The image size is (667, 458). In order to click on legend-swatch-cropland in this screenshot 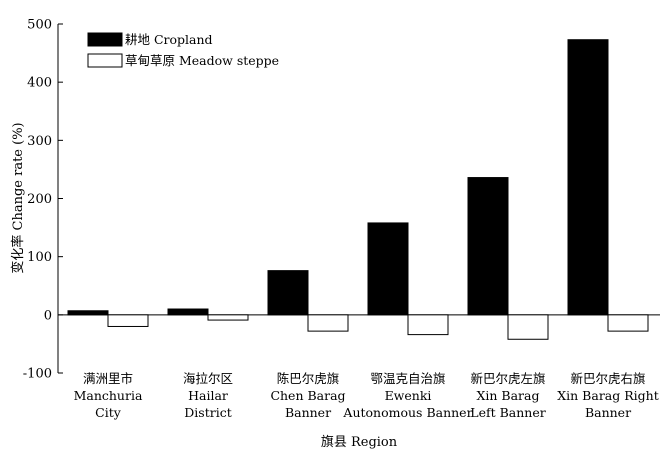, I will do `click(105, 39)`.